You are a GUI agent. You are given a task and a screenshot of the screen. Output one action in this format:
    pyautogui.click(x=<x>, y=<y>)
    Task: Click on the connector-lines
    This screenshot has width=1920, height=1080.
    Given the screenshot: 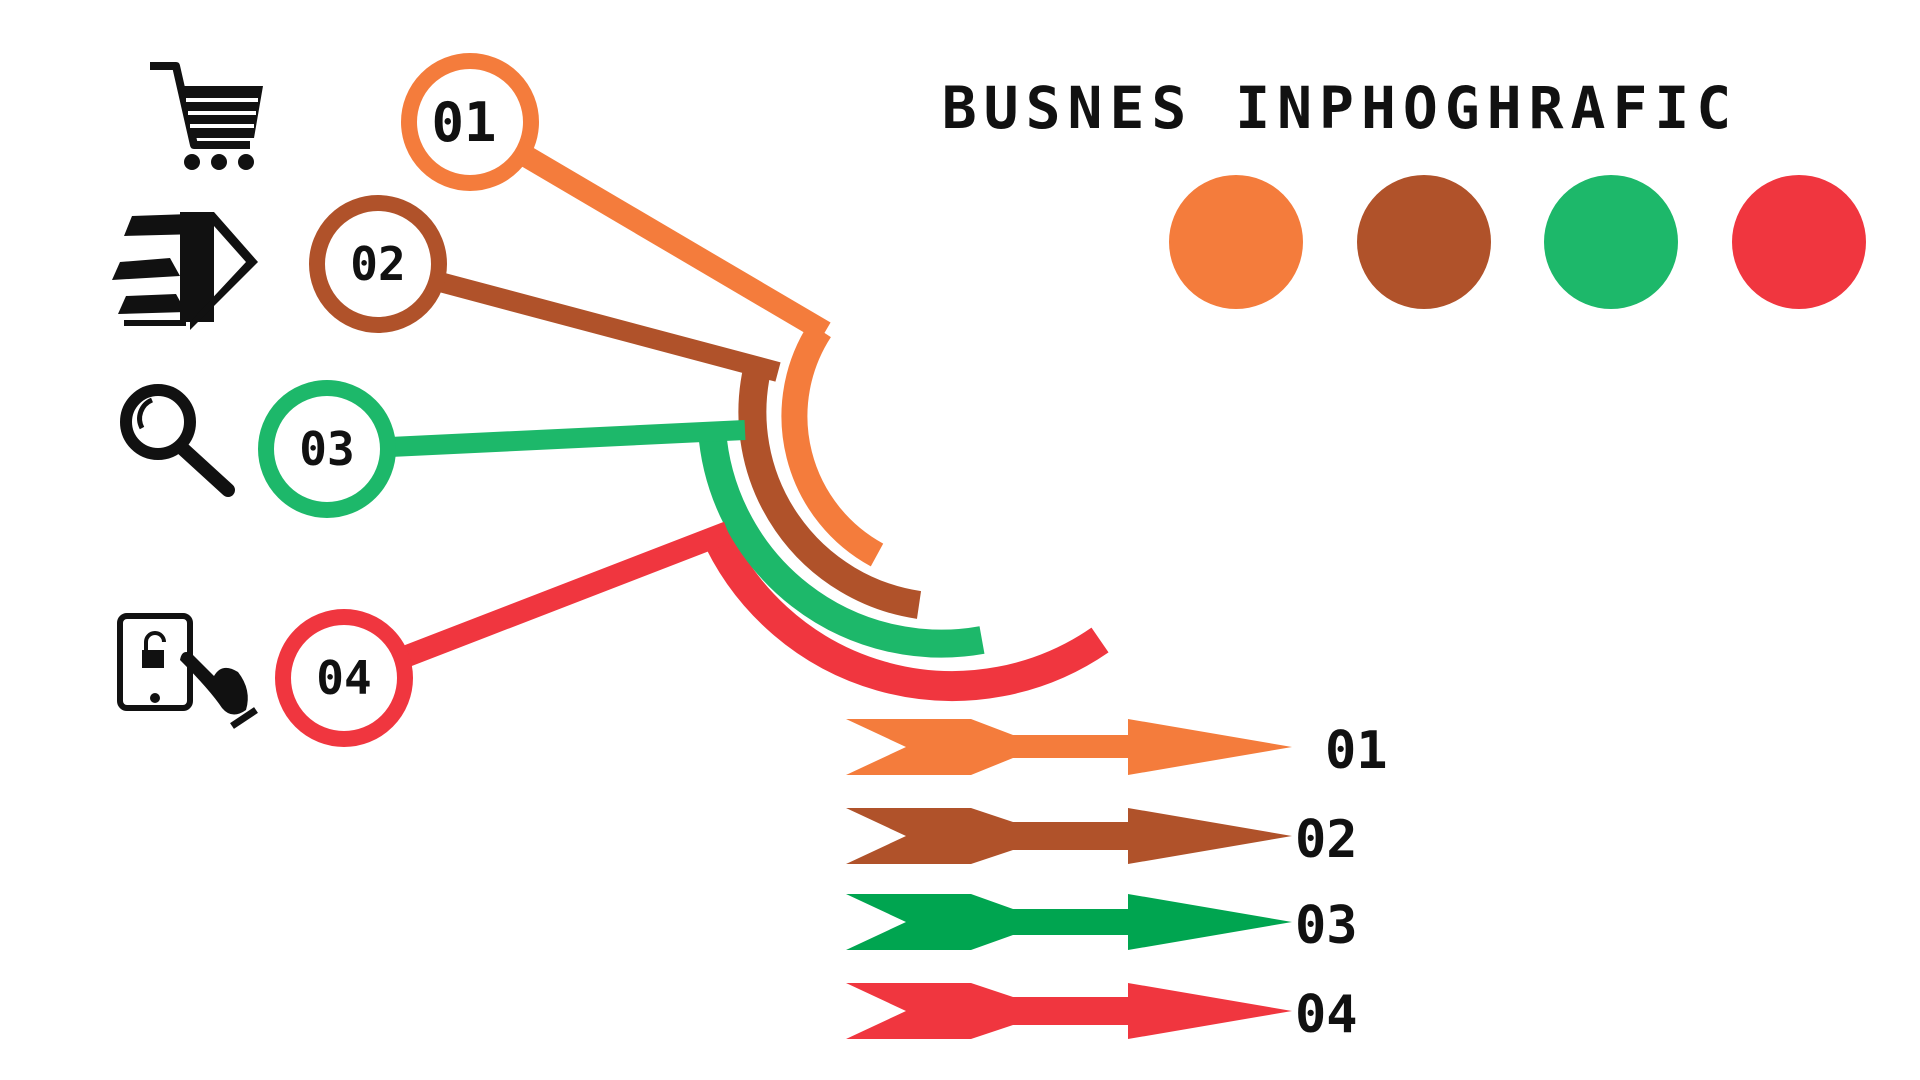 What is the action you would take?
    pyautogui.click(x=610, y=403)
    